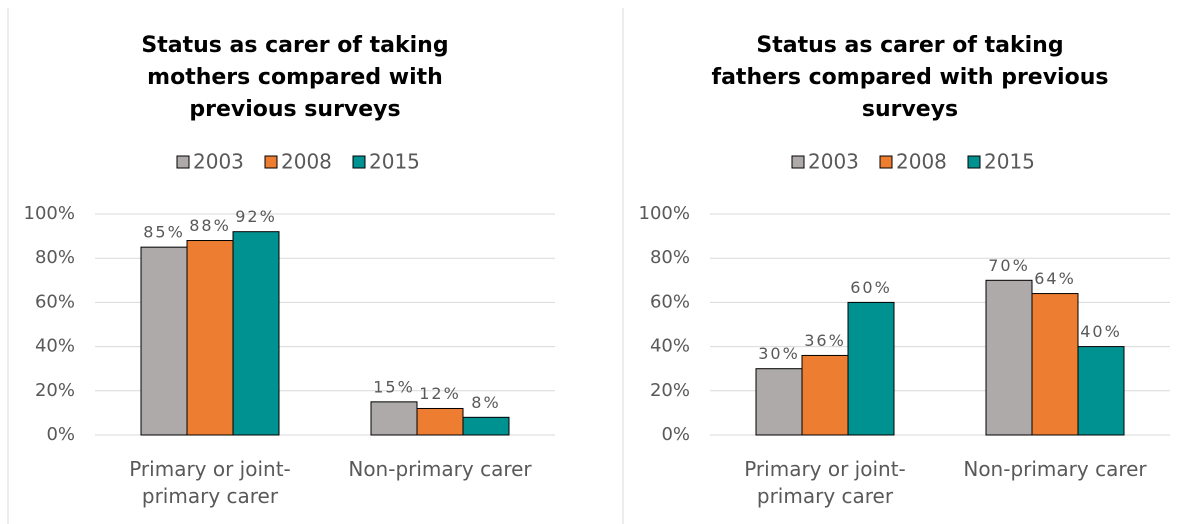 The height and width of the screenshot is (524, 1180). Describe the element at coordinates (210, 225) in the screenshot. I see `data-label: 88%` at that location.